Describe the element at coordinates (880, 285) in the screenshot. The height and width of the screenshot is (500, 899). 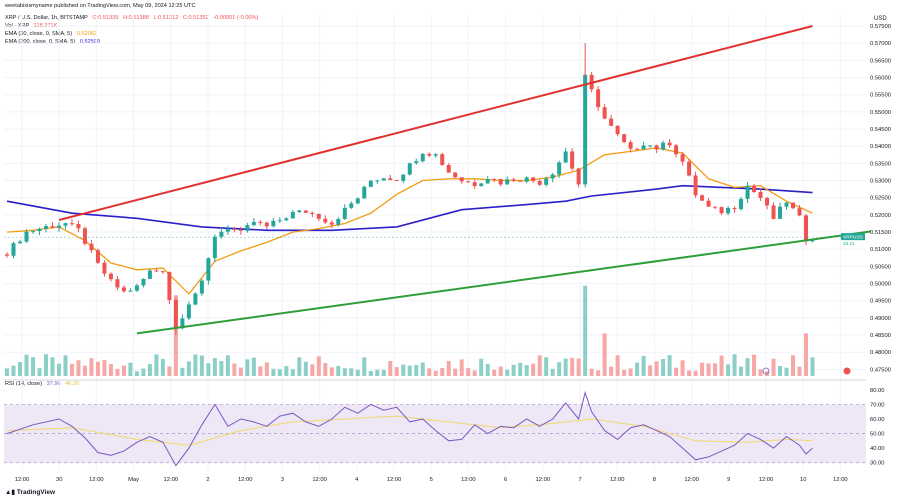
I see `y-tick-label: 0.50000` at that location.